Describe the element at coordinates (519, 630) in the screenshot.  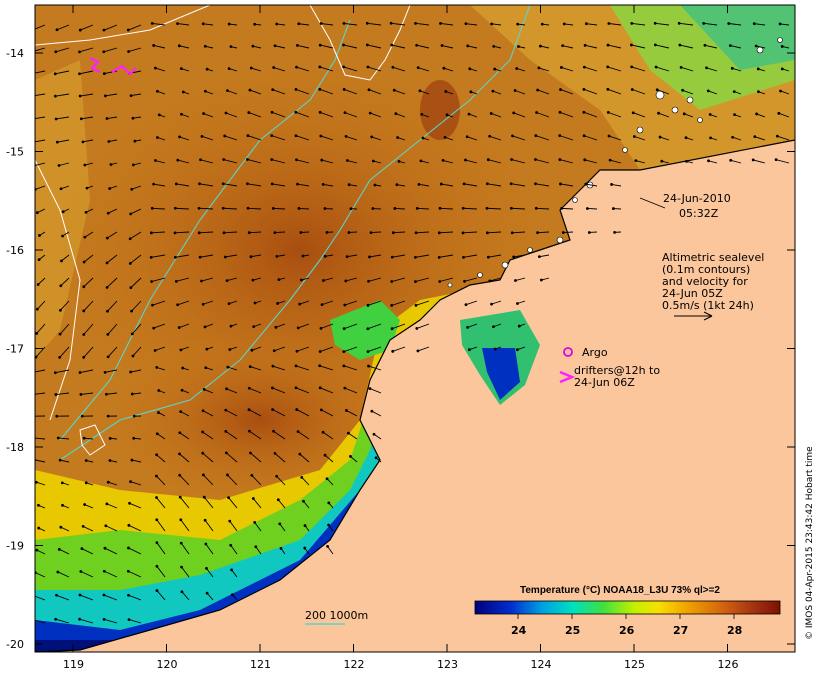
I see `colorbar-tick-label: 24` at that location.